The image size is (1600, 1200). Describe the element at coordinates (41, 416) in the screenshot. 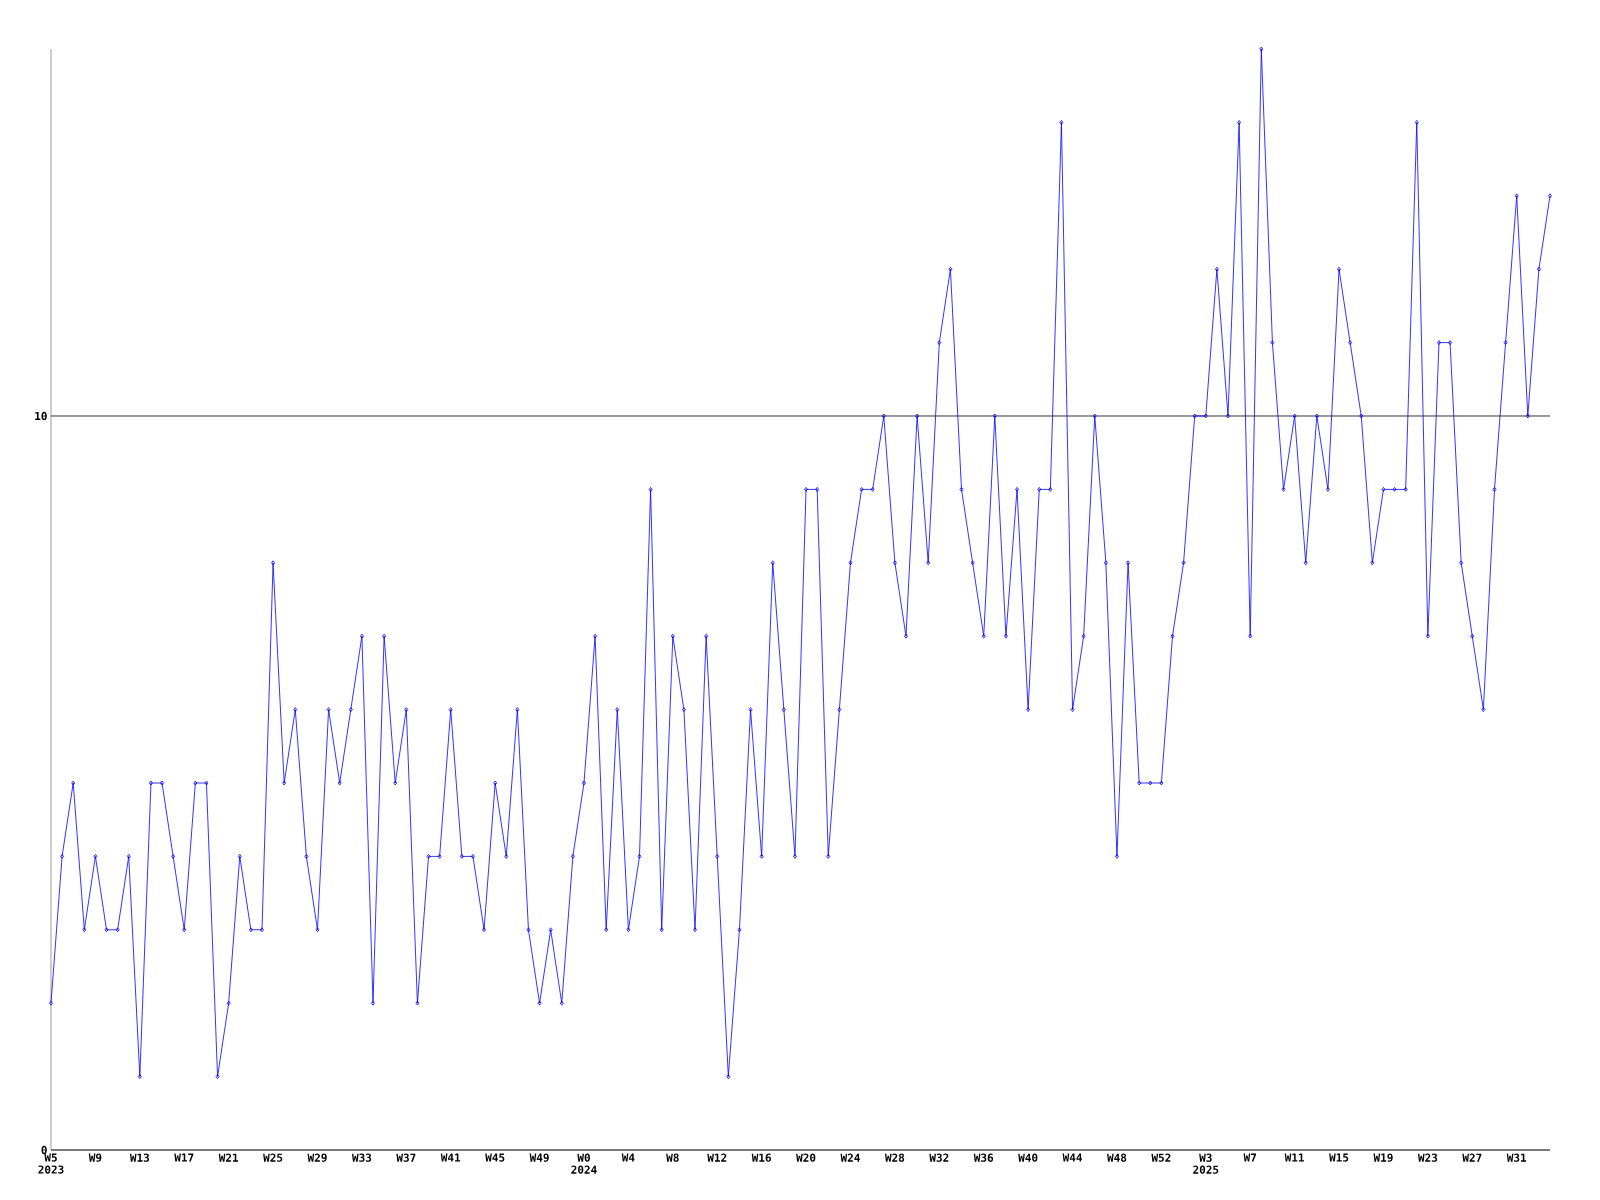

I see `y-tick-label: 10` at that location.